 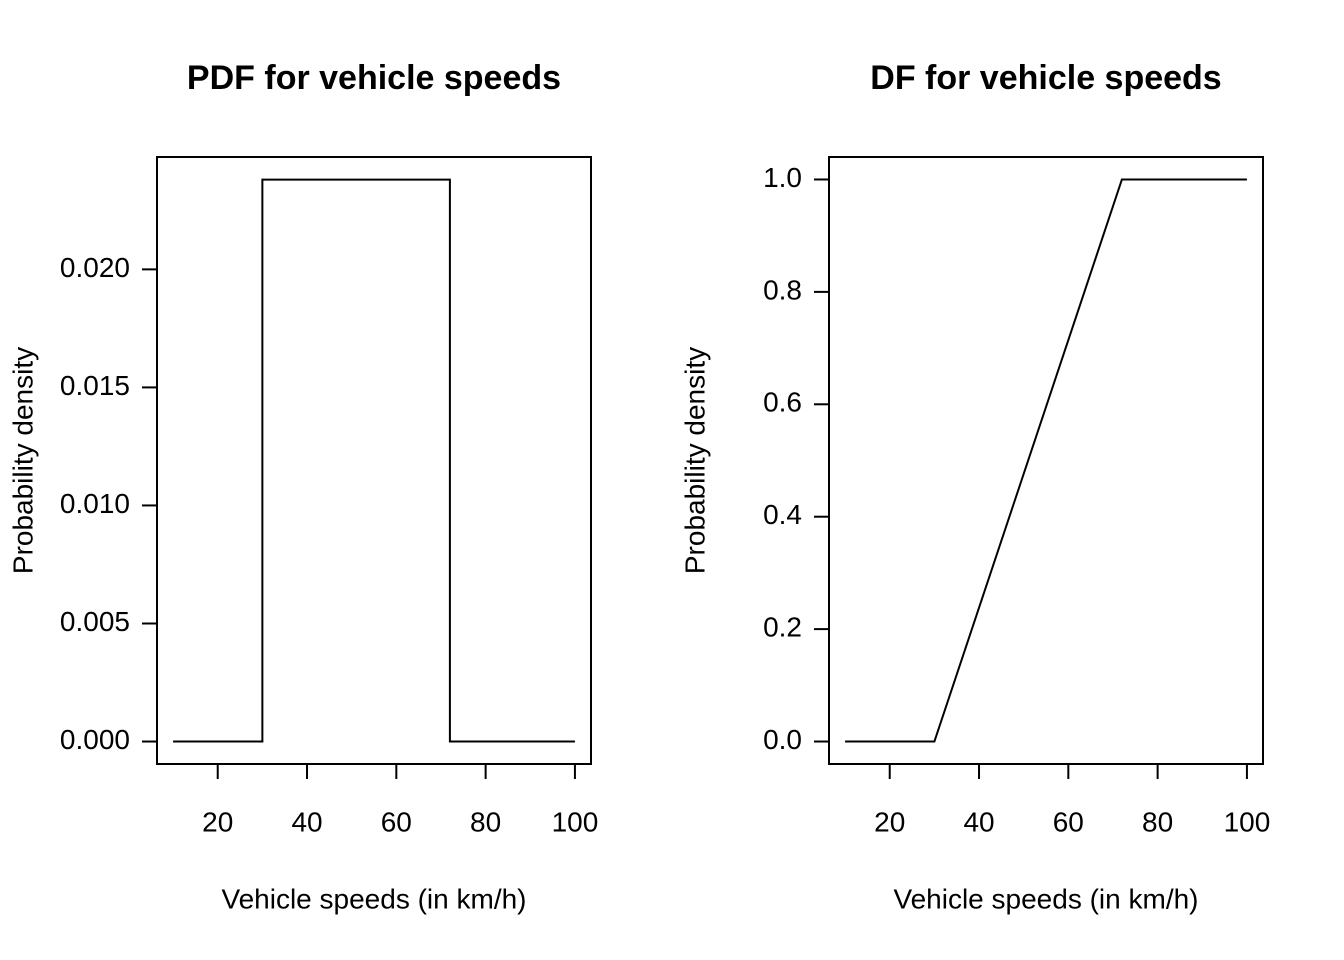 What do you see at coordinates (95, 267) in the screenshot?
I see `y-tick-label: 0.020` at bounding box center [95, 267].